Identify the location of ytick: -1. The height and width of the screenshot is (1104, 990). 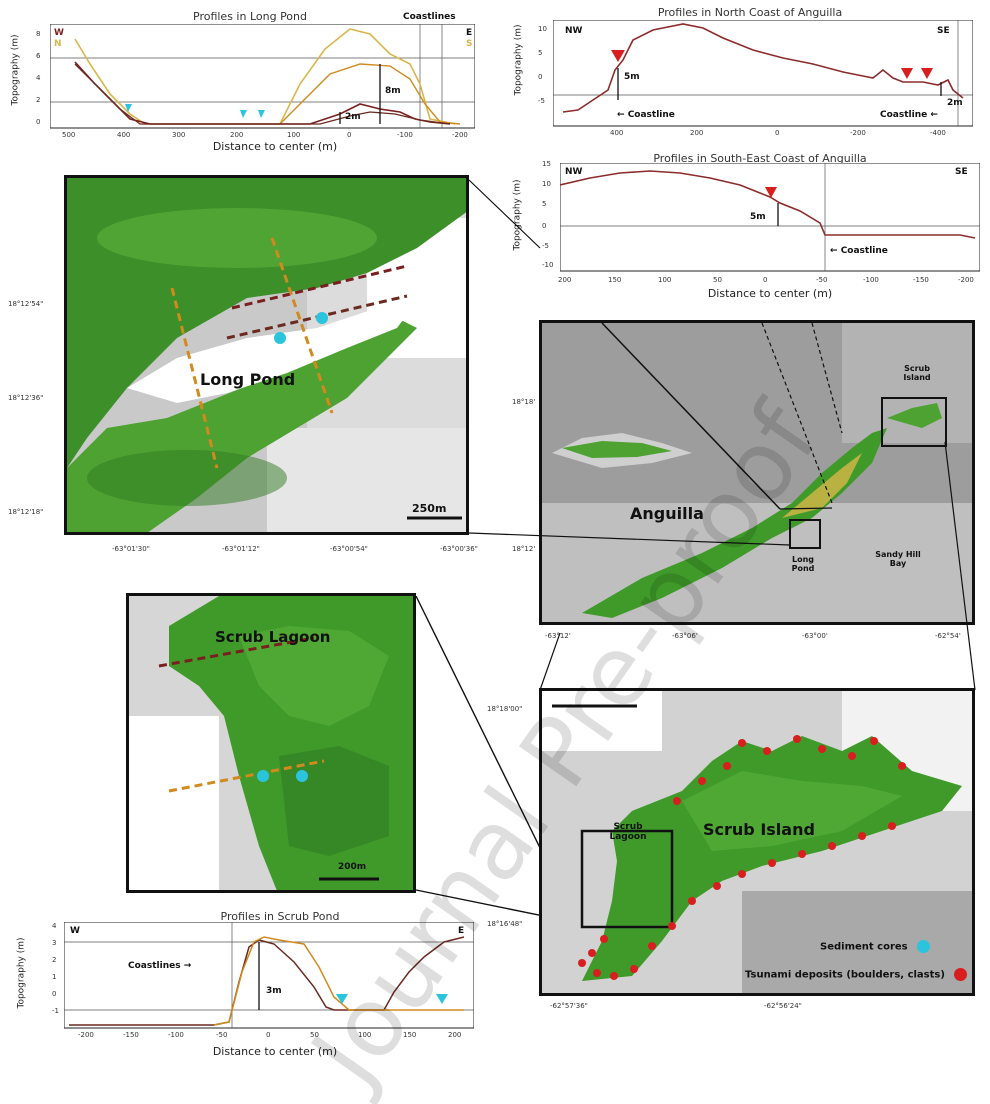
(55, 1011).